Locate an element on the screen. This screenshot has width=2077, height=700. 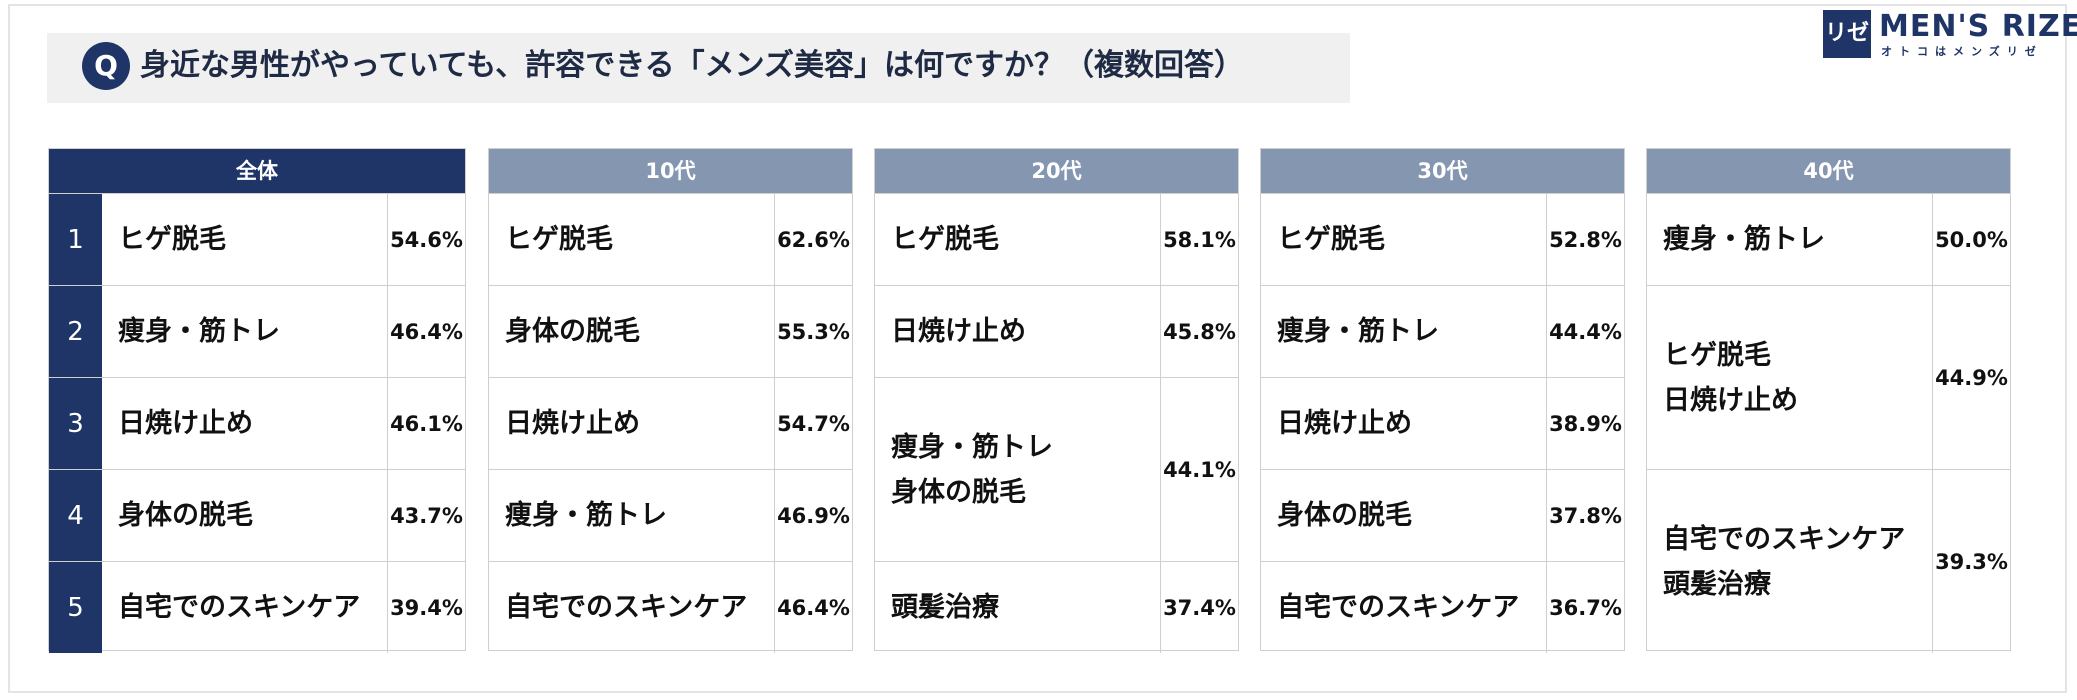
rank-number: 5 is located at coordinates (75, 607).